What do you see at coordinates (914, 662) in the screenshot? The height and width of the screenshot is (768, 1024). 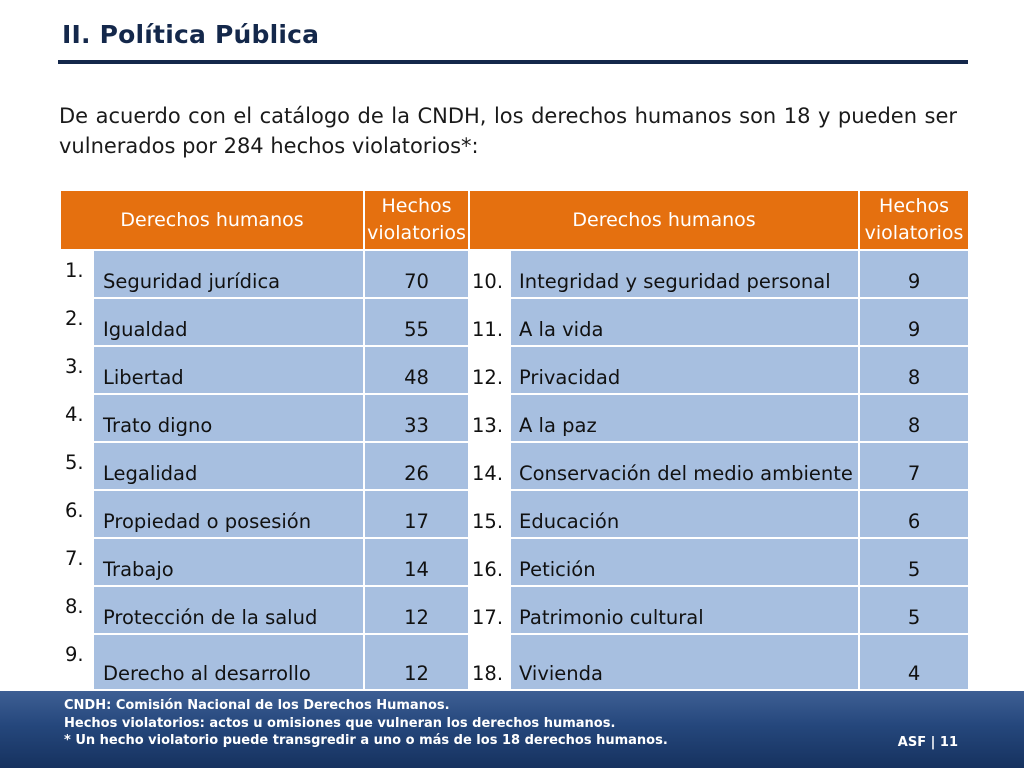 I see `facts-count-right: 4` at bounding box center [914, 662].